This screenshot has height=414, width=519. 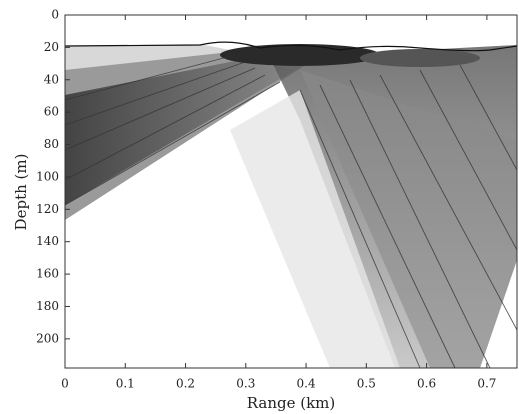 What do you see at coordinates (426, 384) in the screenshot?
I see `x-tick-label: 0.6` at bounding box center [426, 384].